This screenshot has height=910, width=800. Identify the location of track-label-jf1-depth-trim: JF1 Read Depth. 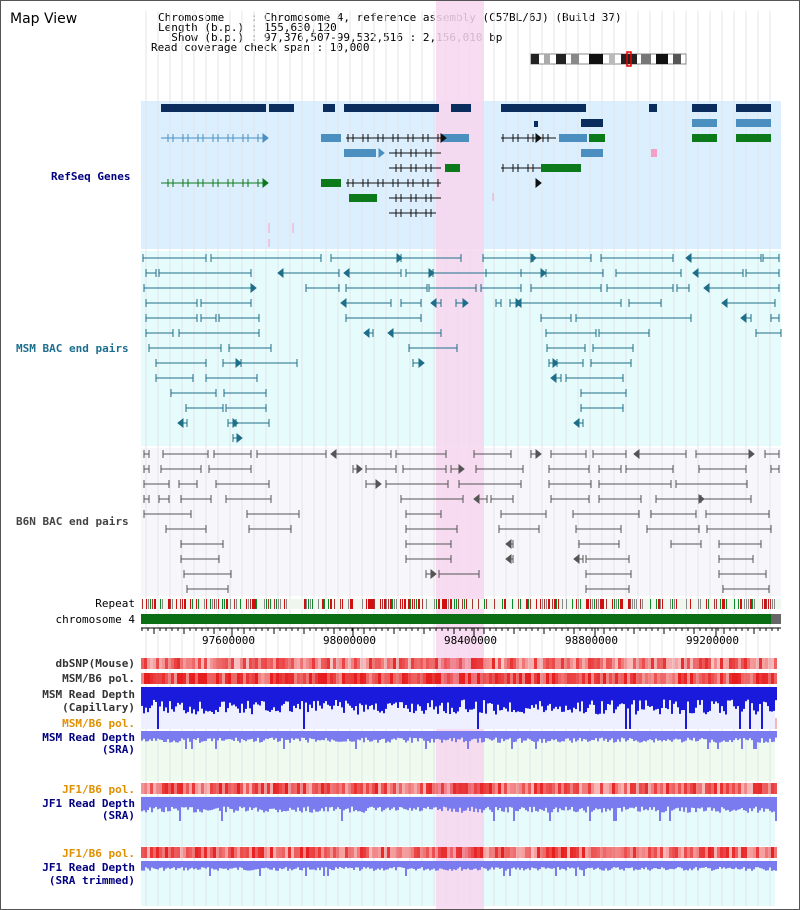
(88, 867).